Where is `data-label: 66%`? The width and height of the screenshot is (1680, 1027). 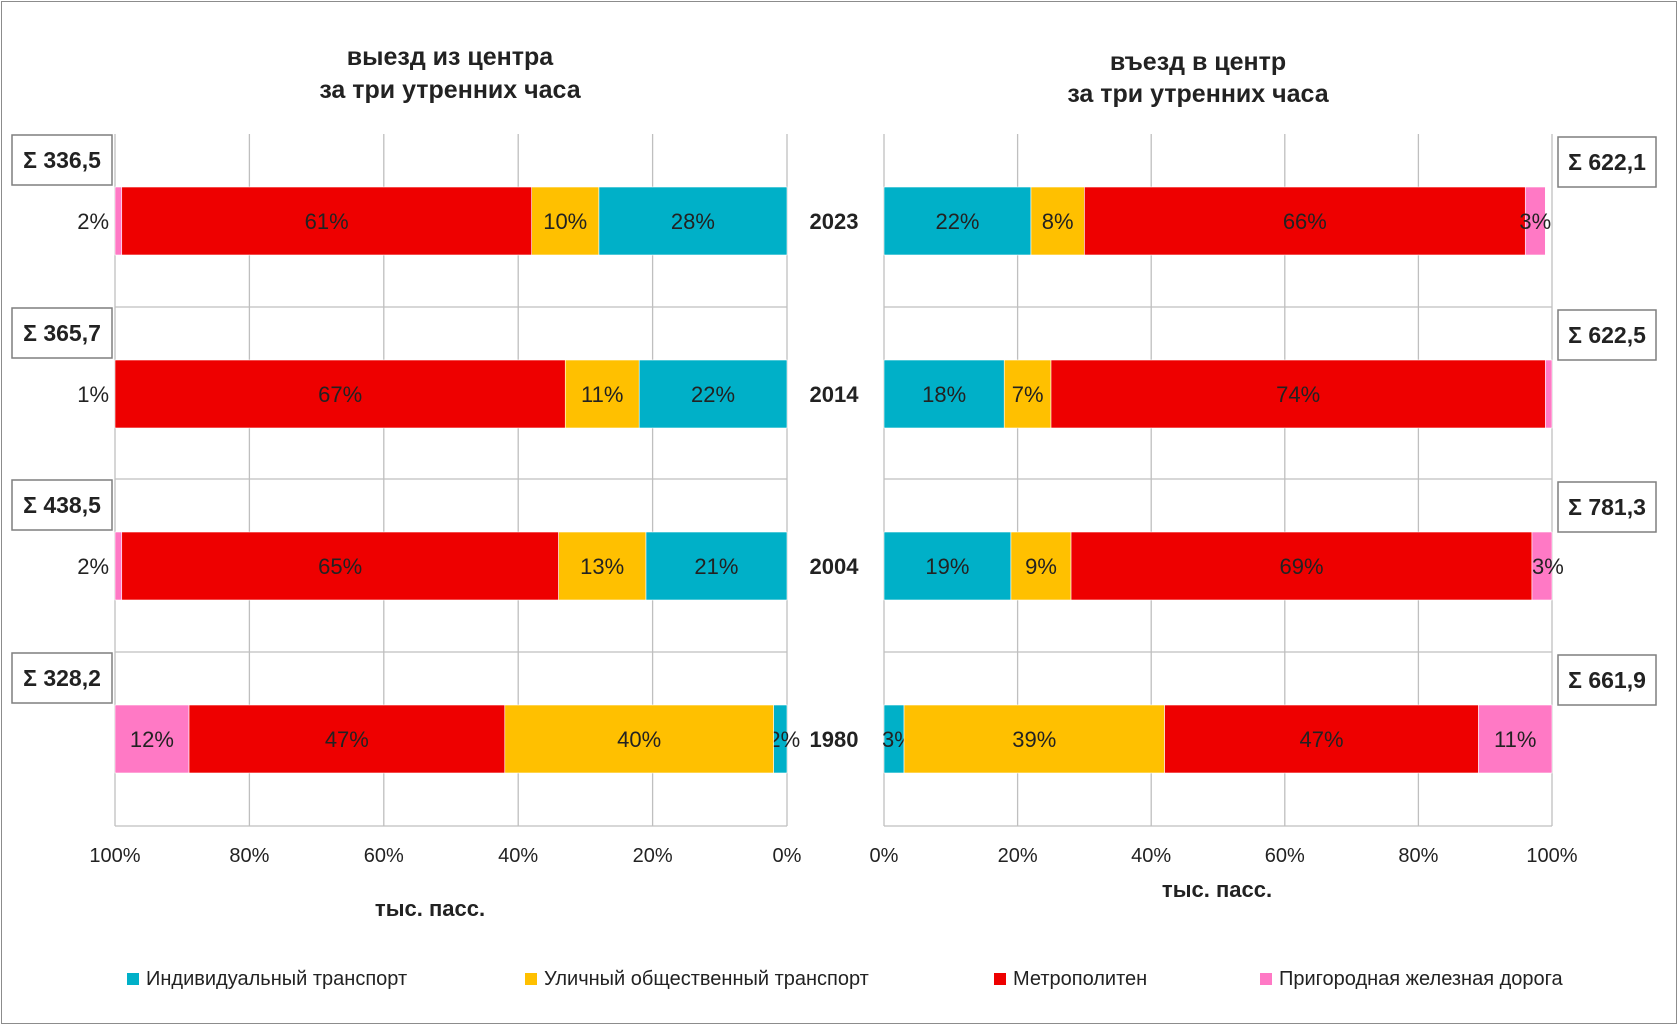
data-label: 66% is located at coordinates (1305, 221).